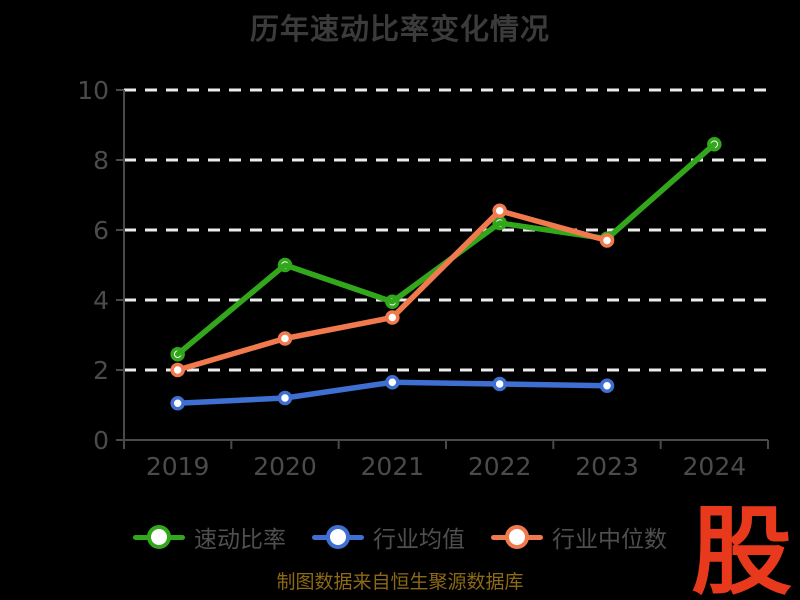 This screenshot has height=600, width=800. I want to click on chart-legend: 速动比率 行业均值 行业中位数, so click(400, 537).